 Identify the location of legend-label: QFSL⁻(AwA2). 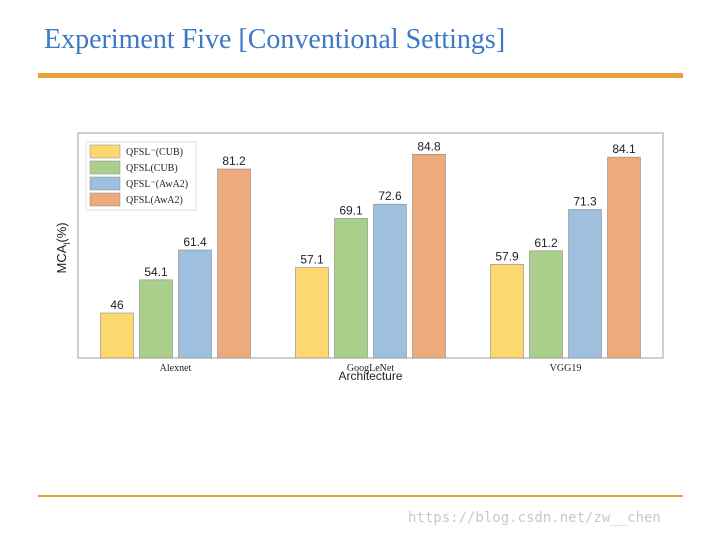
(157, 184).